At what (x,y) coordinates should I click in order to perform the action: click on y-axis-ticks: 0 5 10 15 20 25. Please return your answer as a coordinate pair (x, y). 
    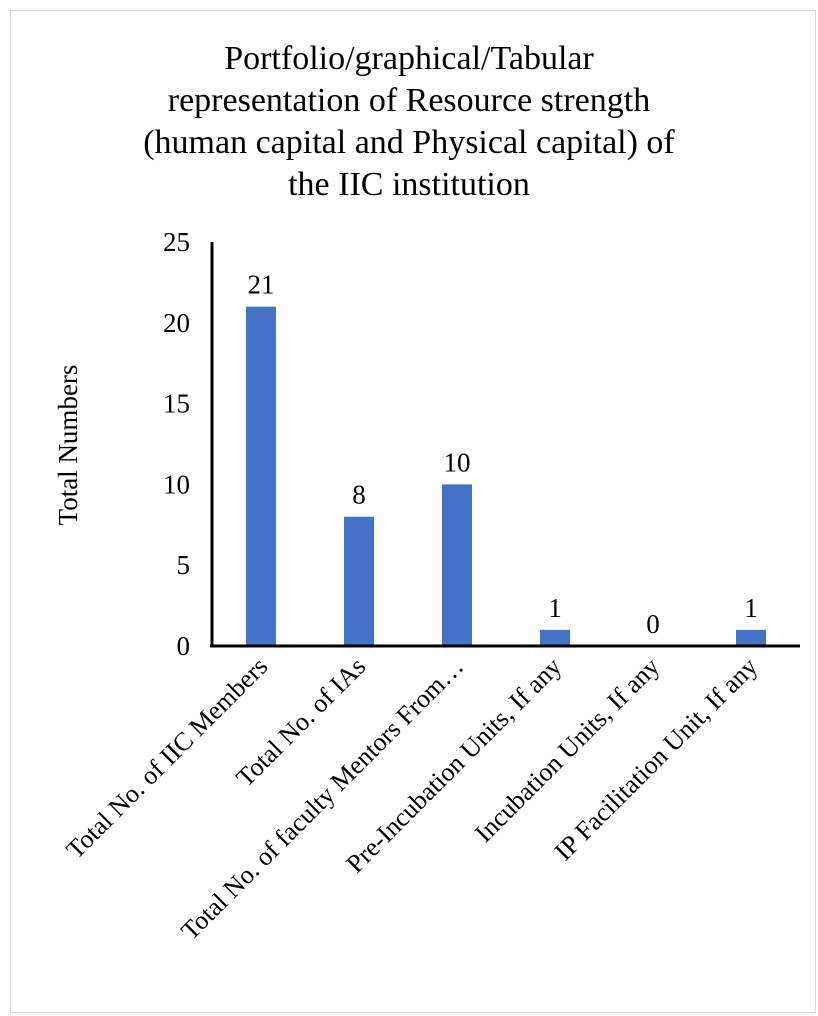
    Looking at the image, I should click on (176, 444).